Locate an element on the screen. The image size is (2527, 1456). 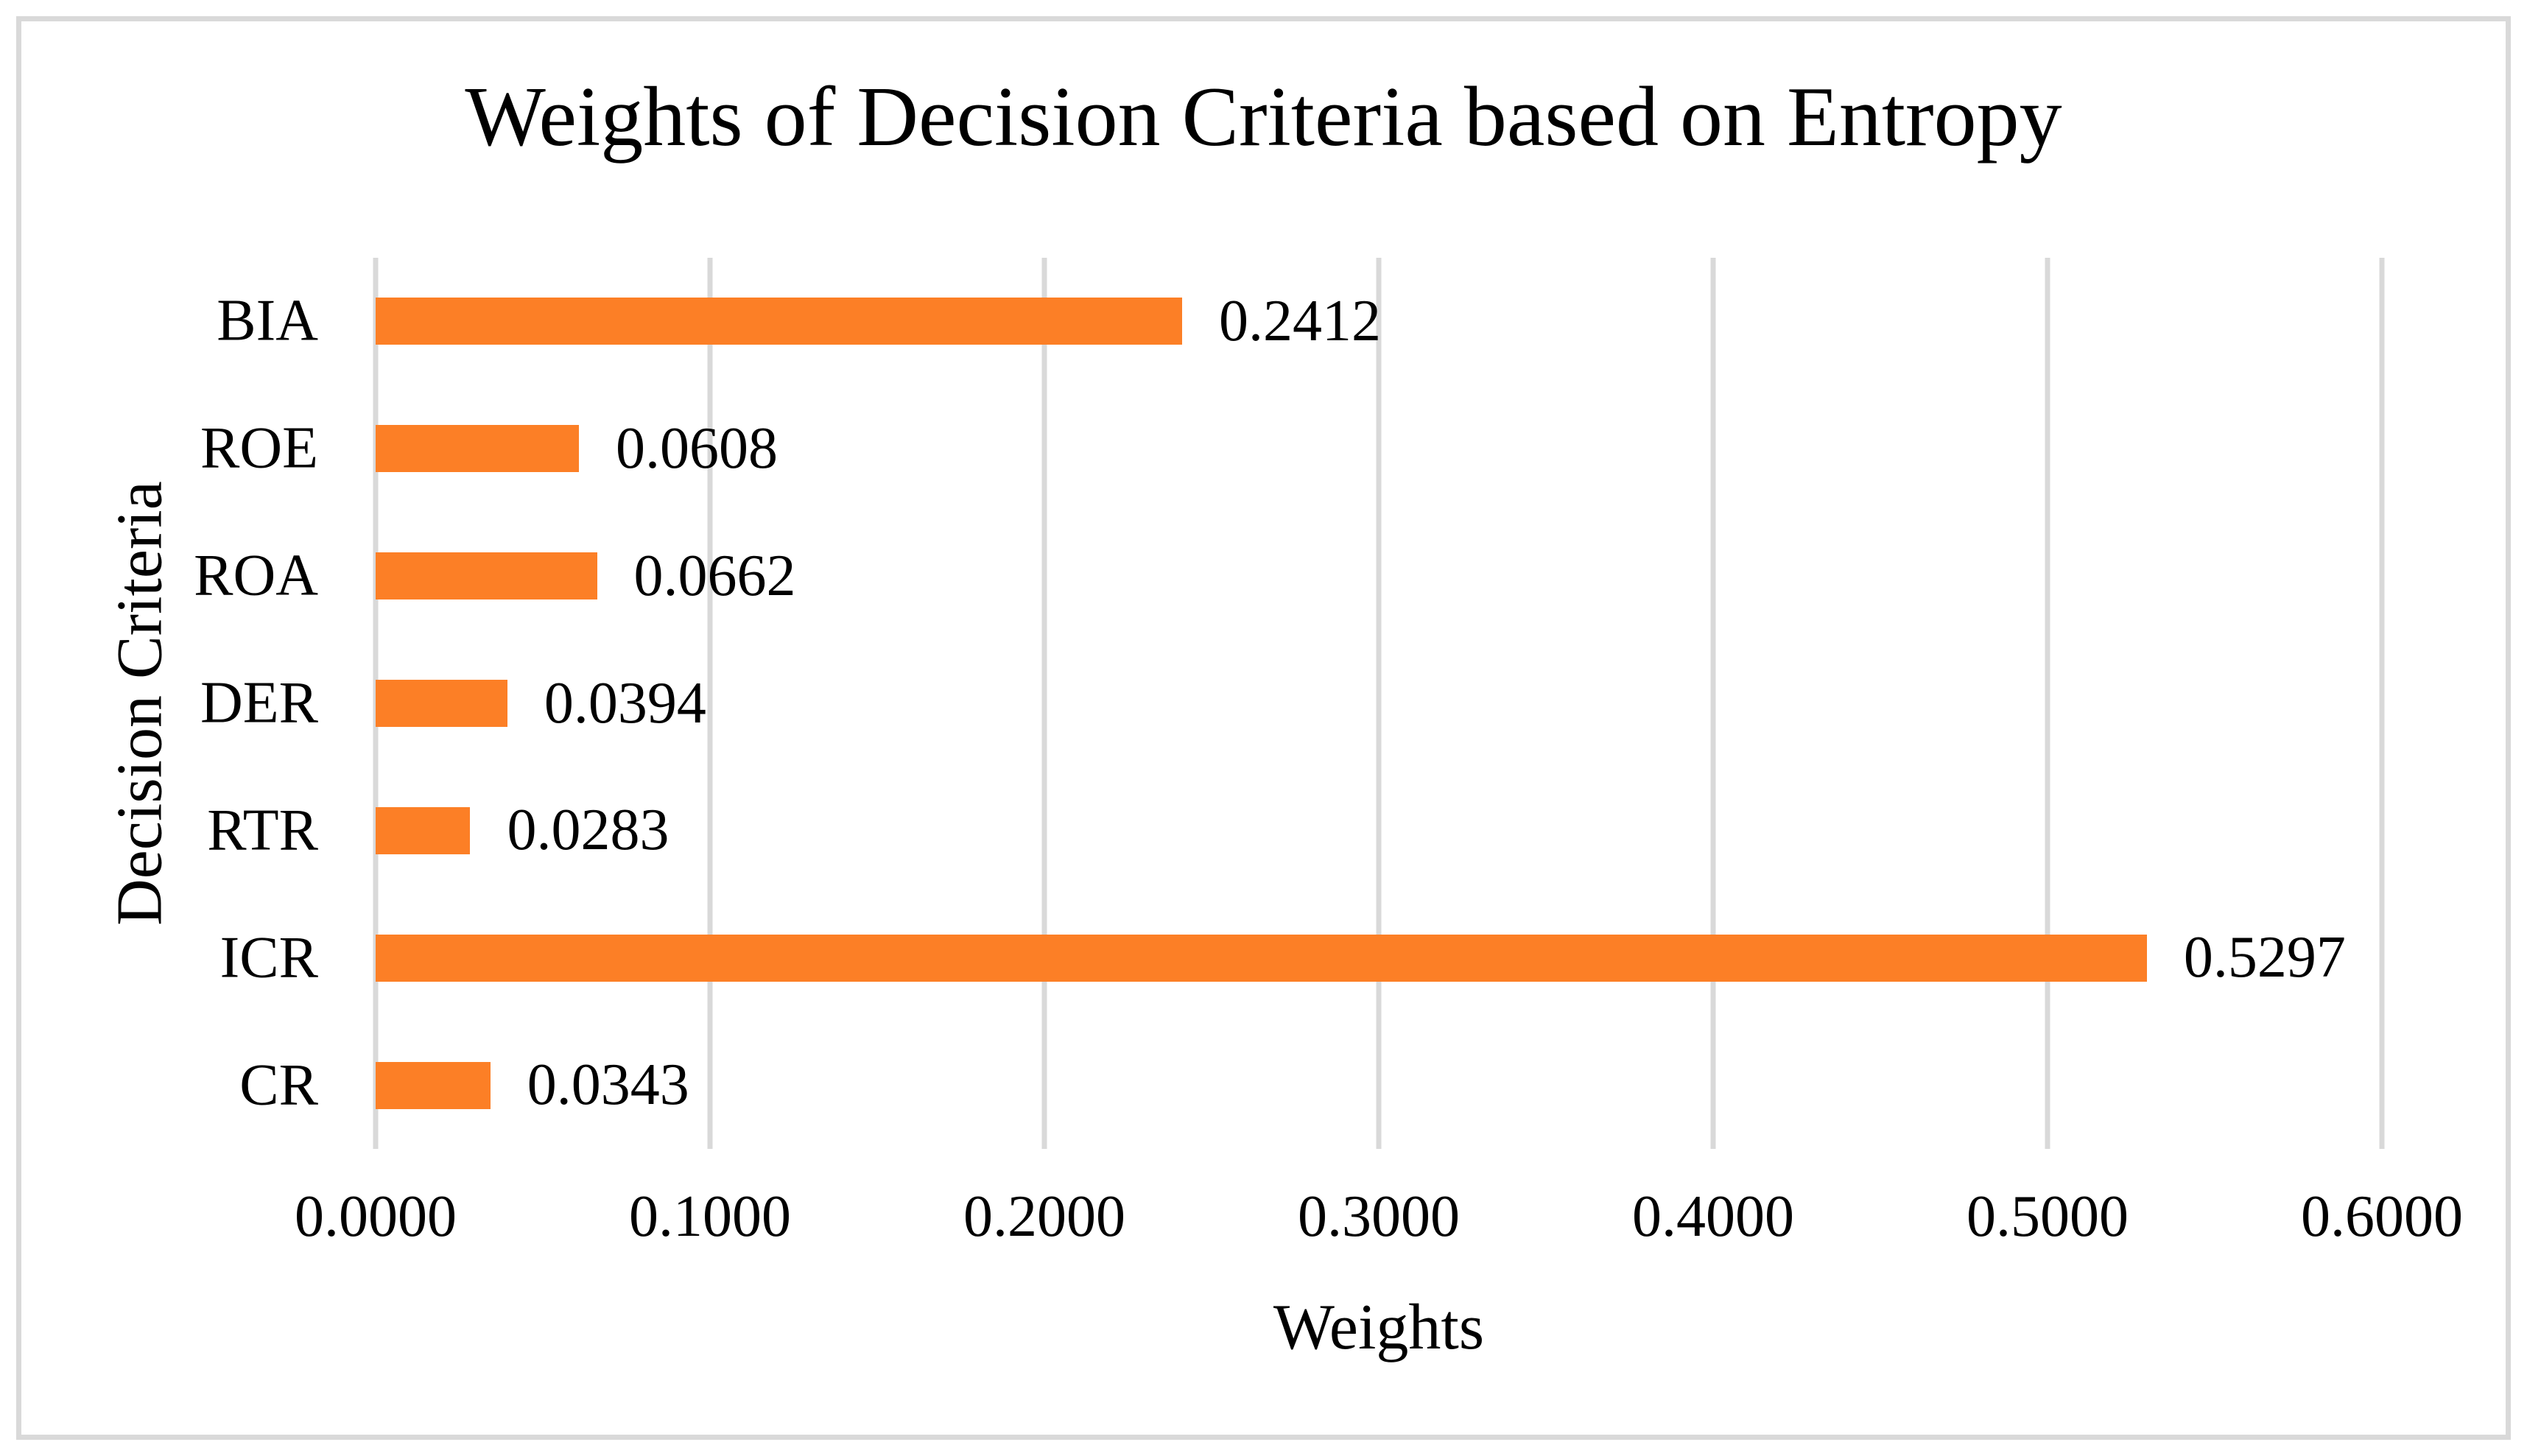
bar-cr is located at coordinates (433, 1085).